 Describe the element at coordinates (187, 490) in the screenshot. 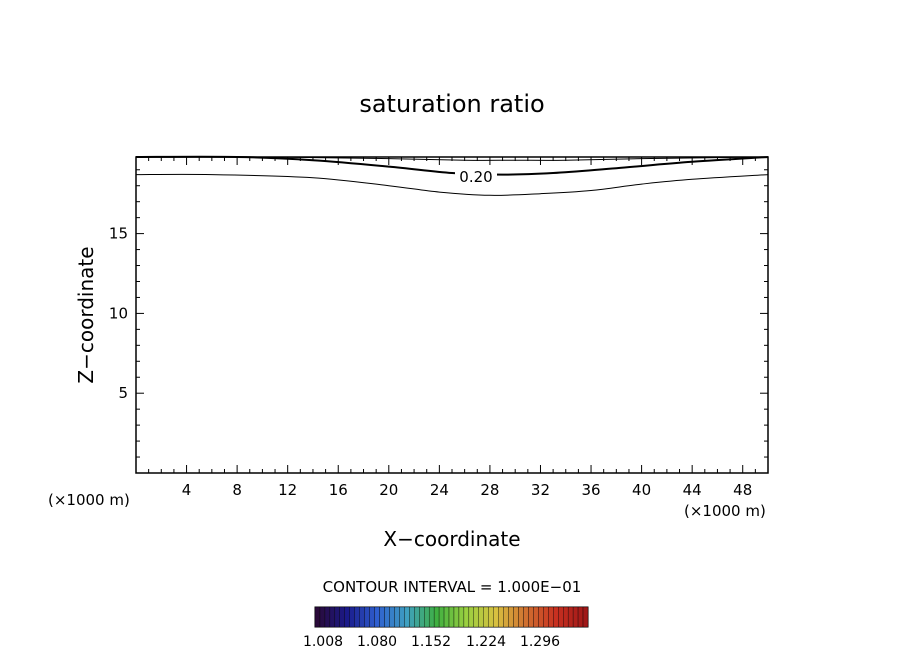

I see `x-tick-label: 4` at that location.